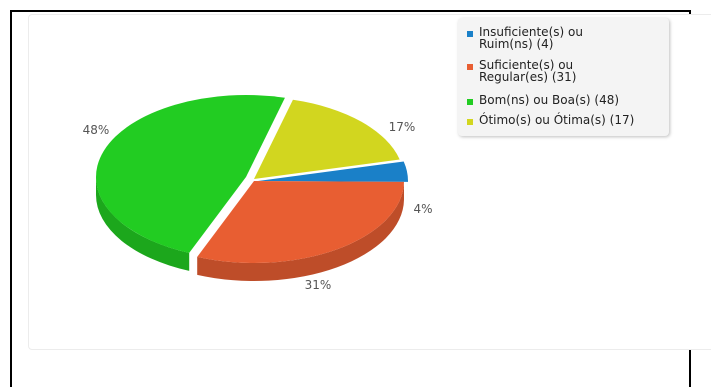 Image resolution: width=711 pixels, height=387 pixels. I want to click on legend-label-line: Insuficiente(s) ou, so click(531, 32).